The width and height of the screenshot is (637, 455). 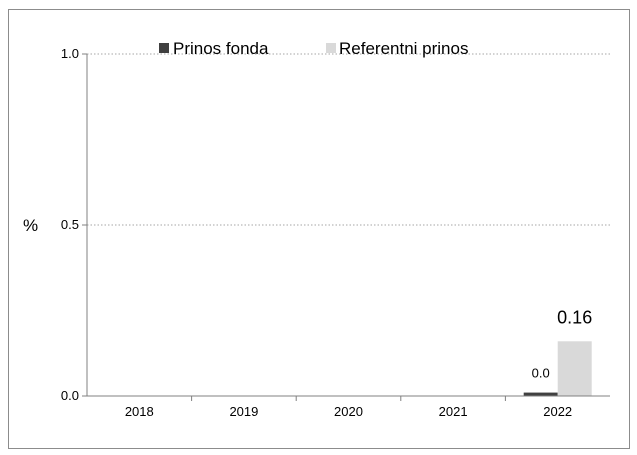 I want to click on y-axis-label: %, so click(x=30, y=225).